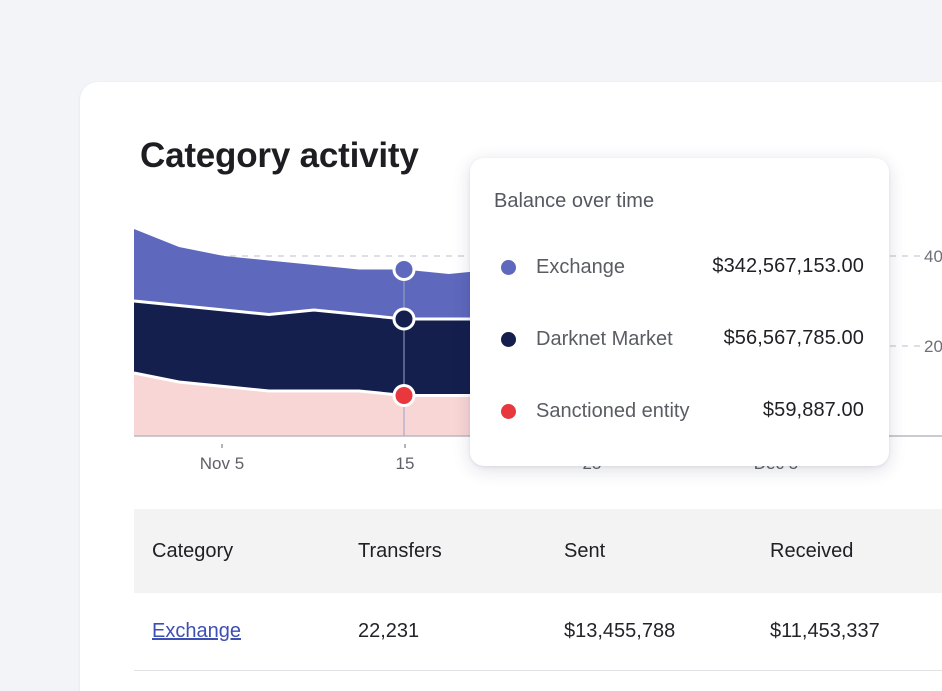 The width and height of the screenshot is (942, 691). Describe the element at coordinates (404, 269) in the screenshot. I see `hover-marker-exchange` at that location.